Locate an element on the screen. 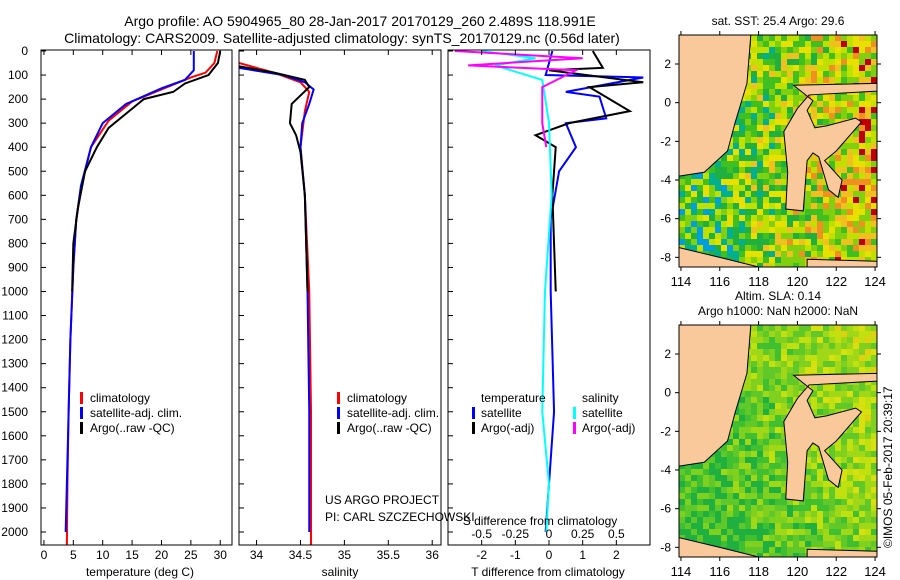  legend-swatch is located at coordinates (81, 413).